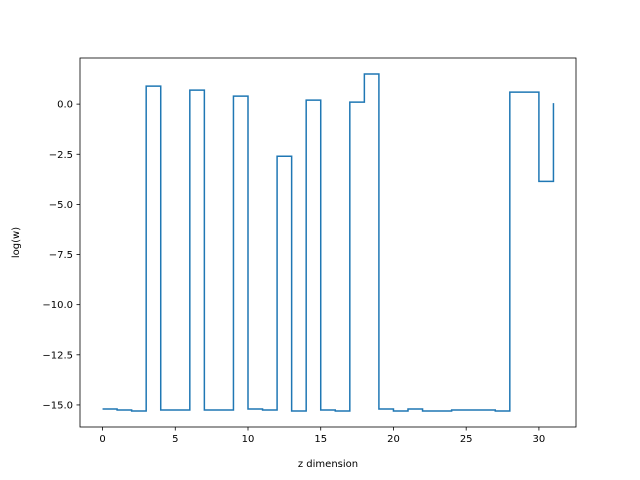 The image size is (640, 480). I want to click on x-tick-label: 20, so click(393, 439).